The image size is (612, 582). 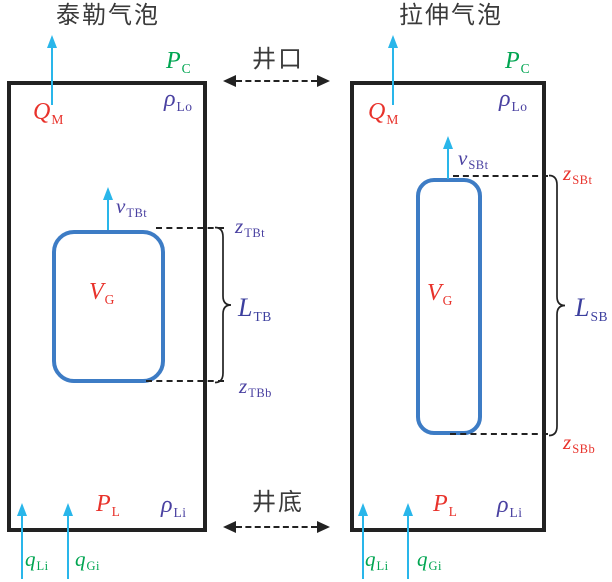 I want to click on taylor-bubble-title: 泰勒气泡, so click(x=108, y=15).